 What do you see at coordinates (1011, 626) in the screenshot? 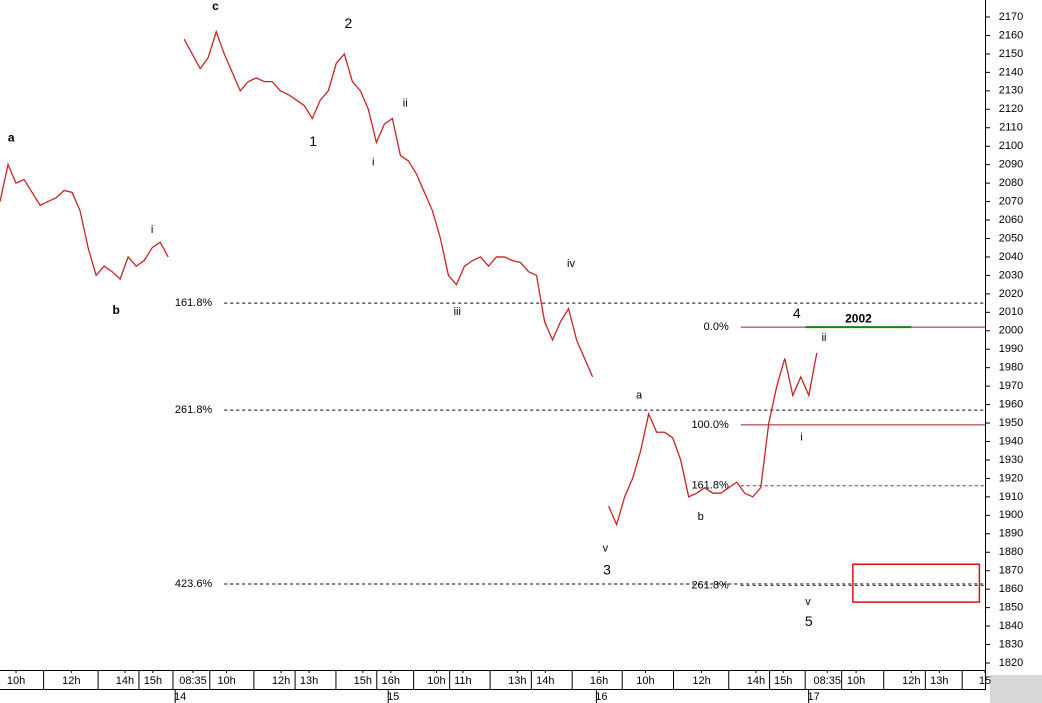
I see `y-tick-label: 1840` at bounding box center [1011, 626].